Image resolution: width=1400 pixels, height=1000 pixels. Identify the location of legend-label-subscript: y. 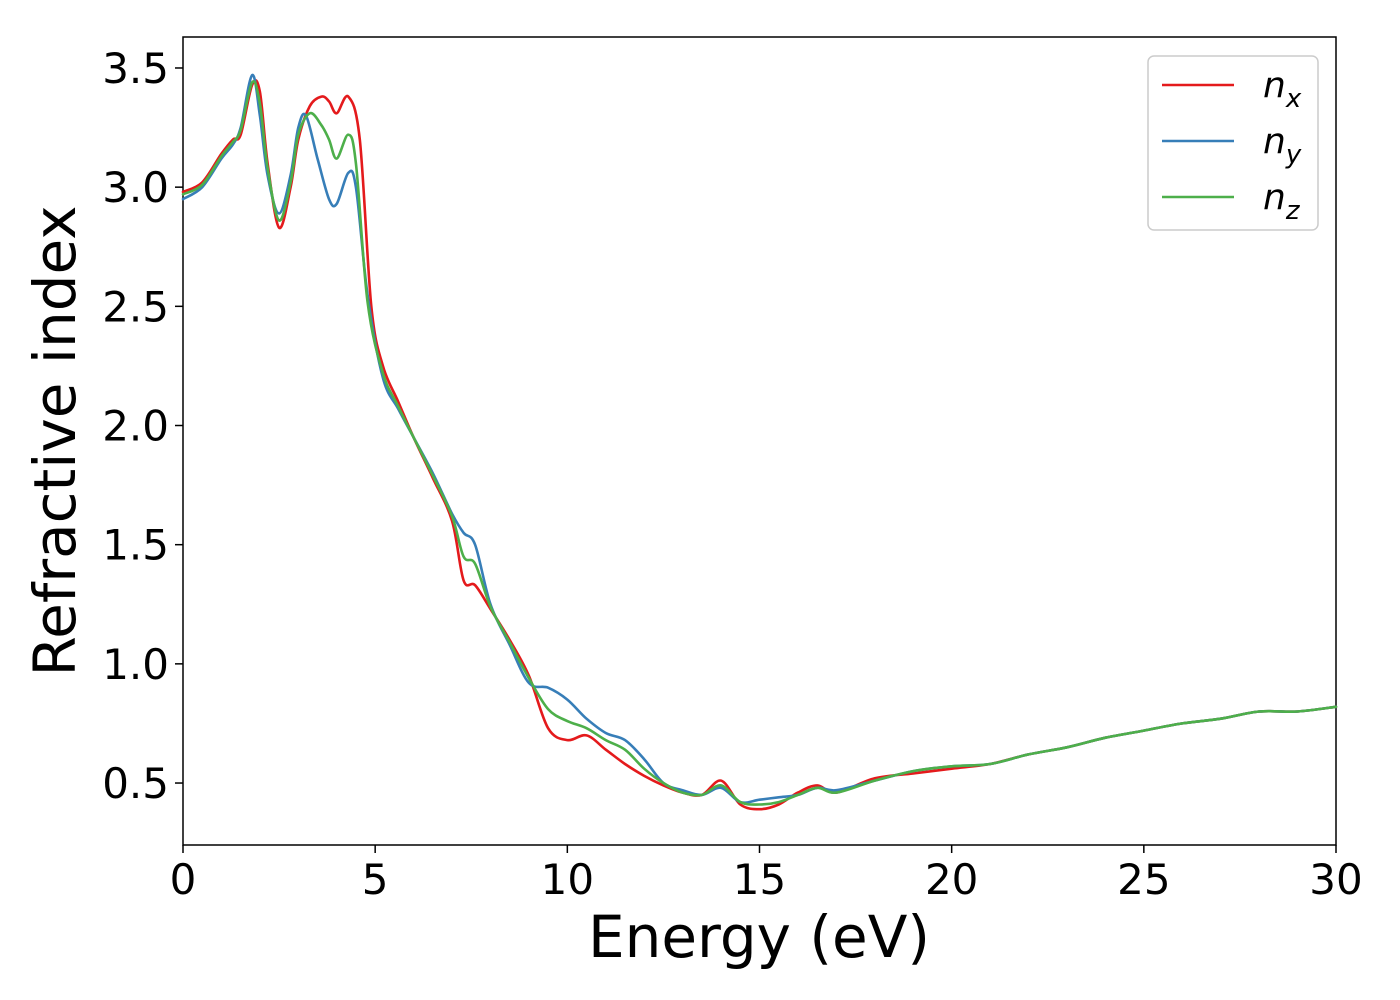
(1293, 155).